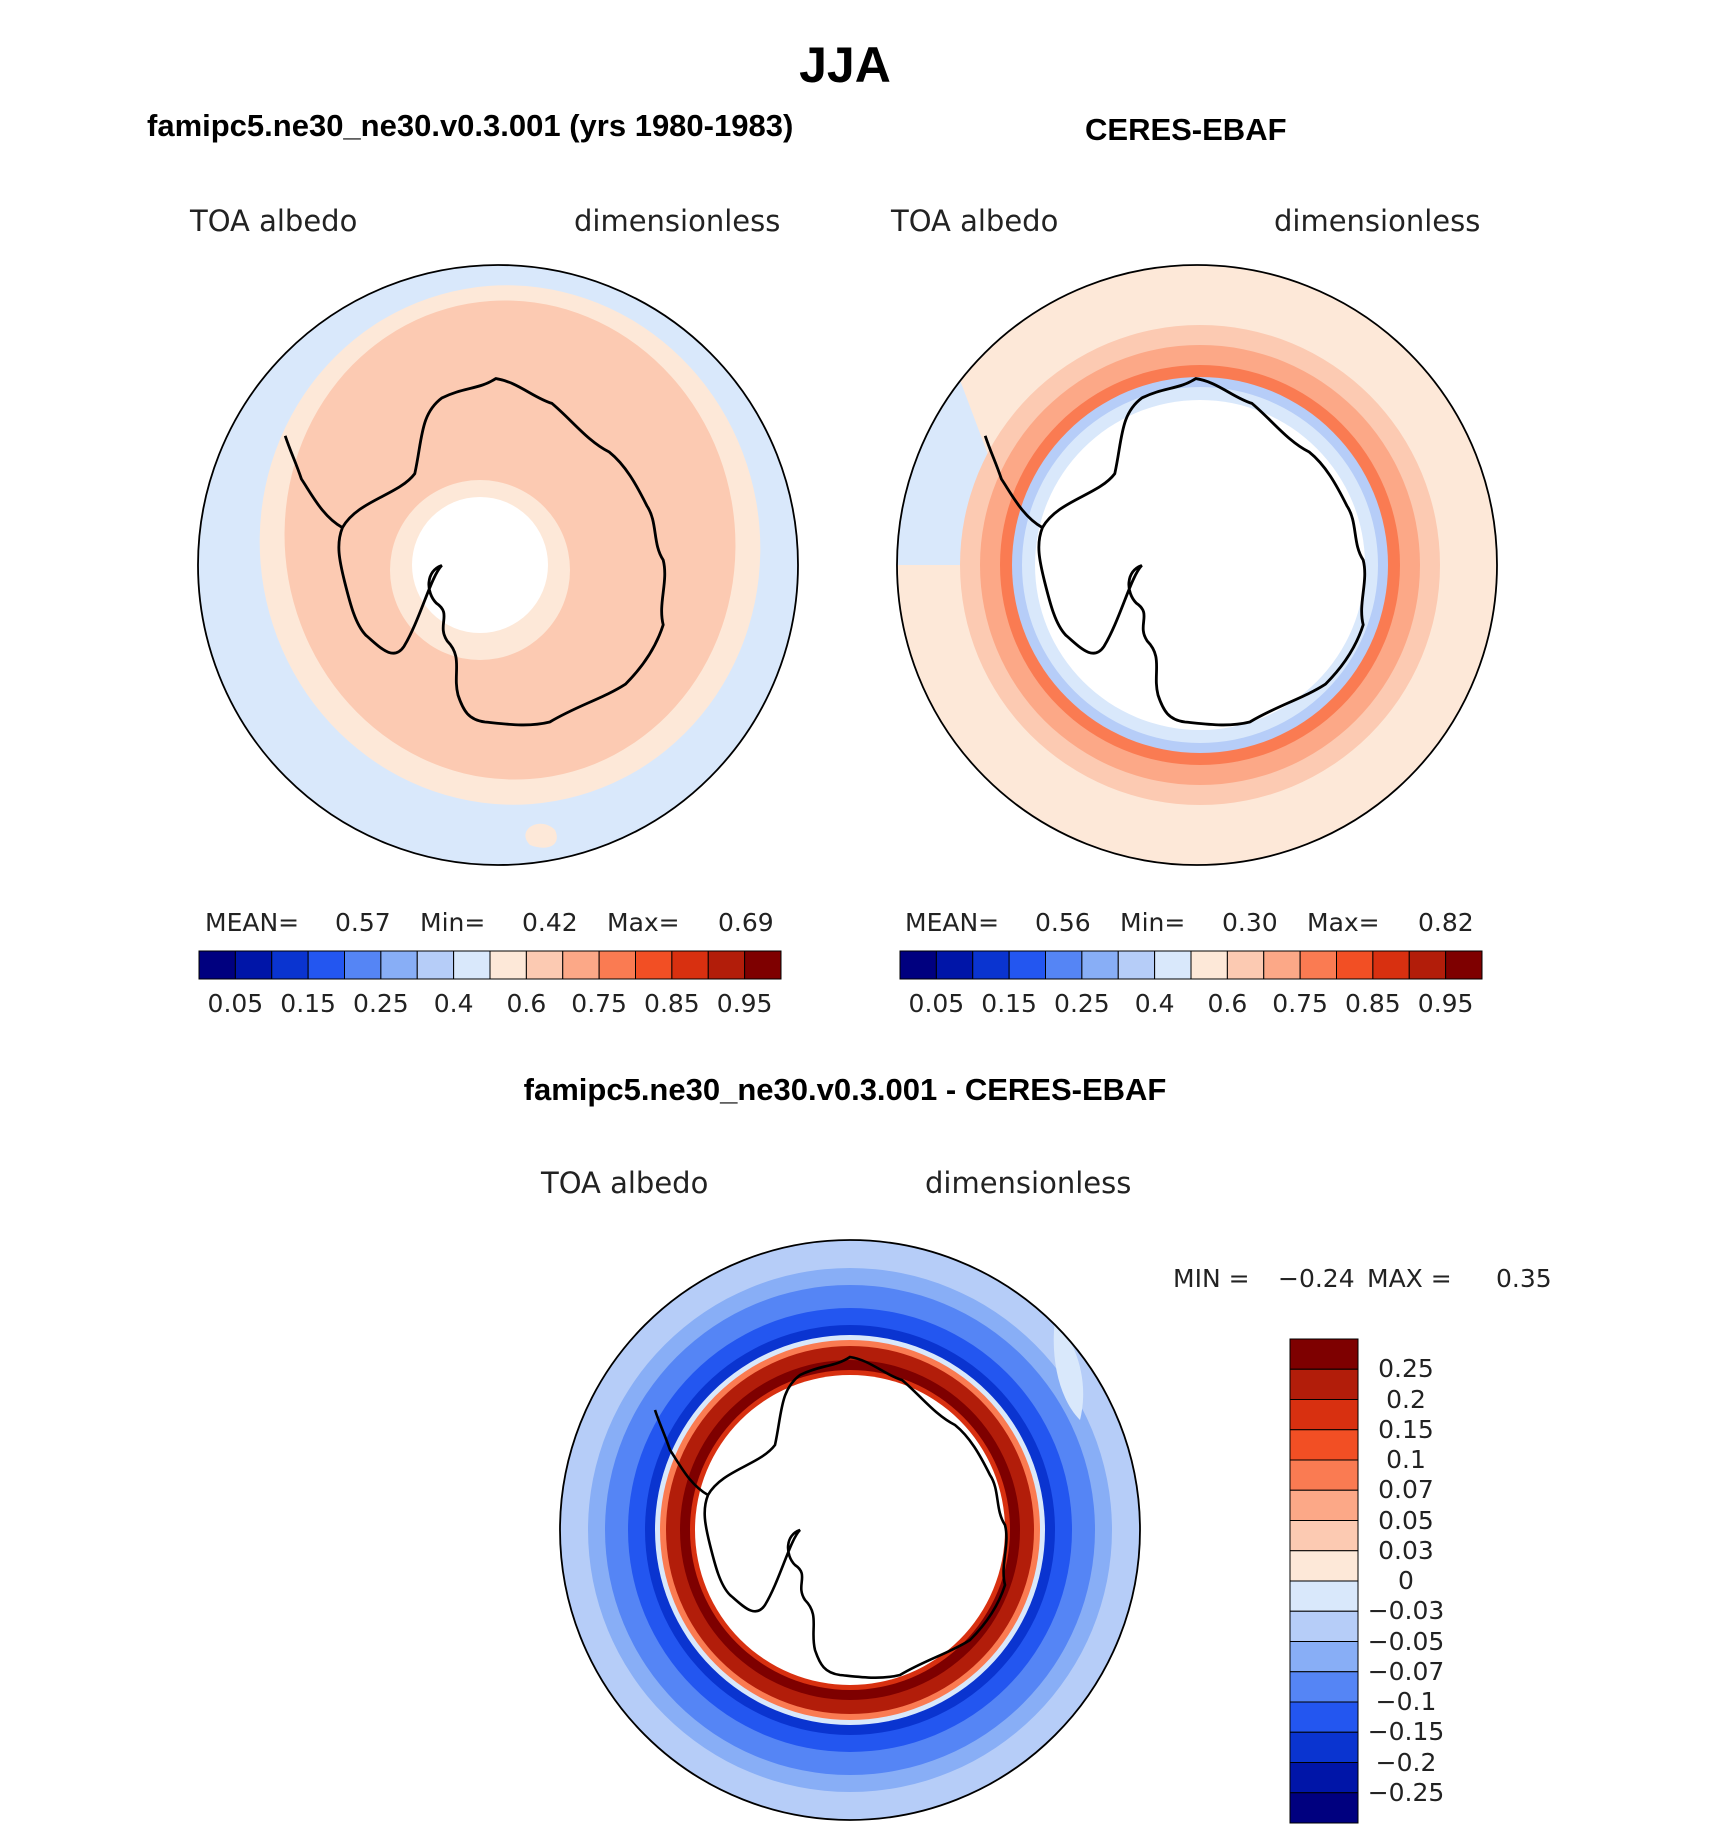 The width and height of the screenshot is (1710, 1837). What do you see at coordinates (1406, 1641) in the screenshot?
I see `diff-colorbar-tick-label: −0.05` at bounding box center [1406, 1641].